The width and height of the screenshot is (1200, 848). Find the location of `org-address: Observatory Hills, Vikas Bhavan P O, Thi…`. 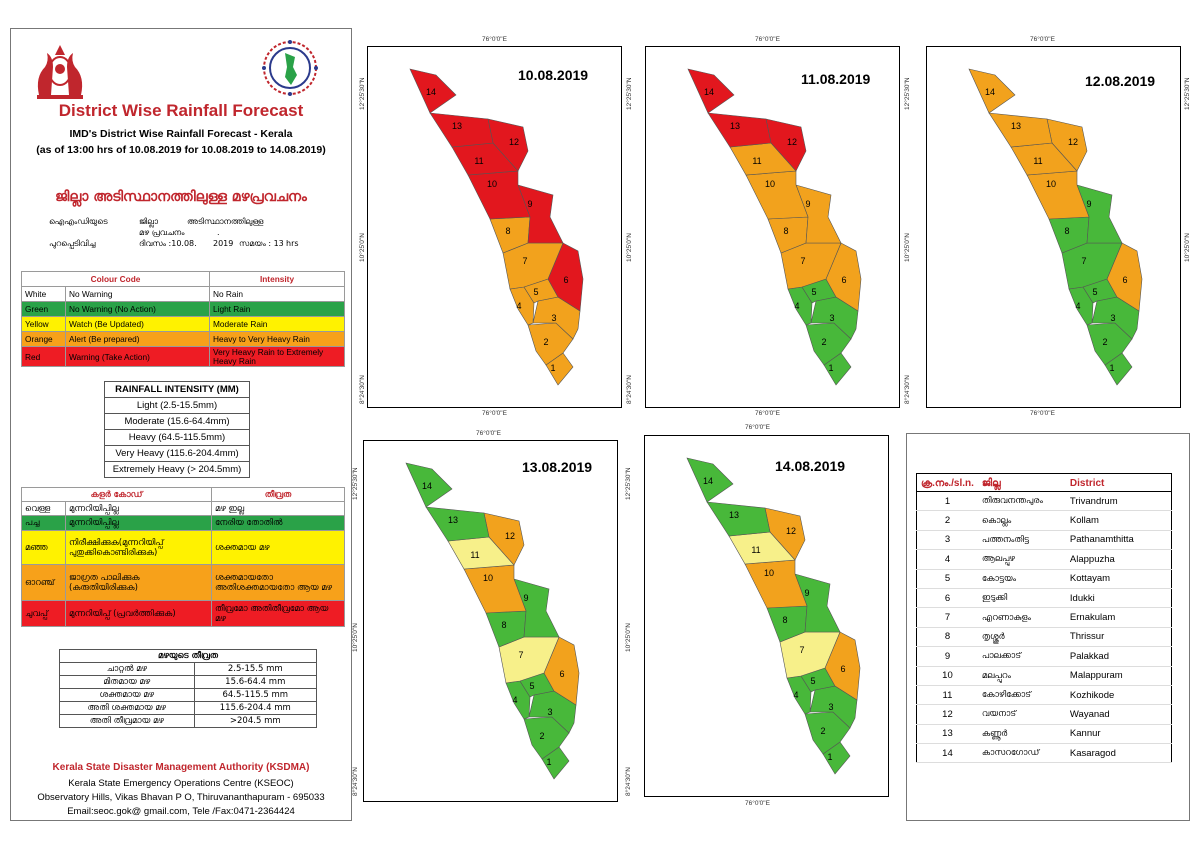

org-address: Observatory Hills, Vikas Bhavan P O, Thi… is located at coordinates (181, 797).